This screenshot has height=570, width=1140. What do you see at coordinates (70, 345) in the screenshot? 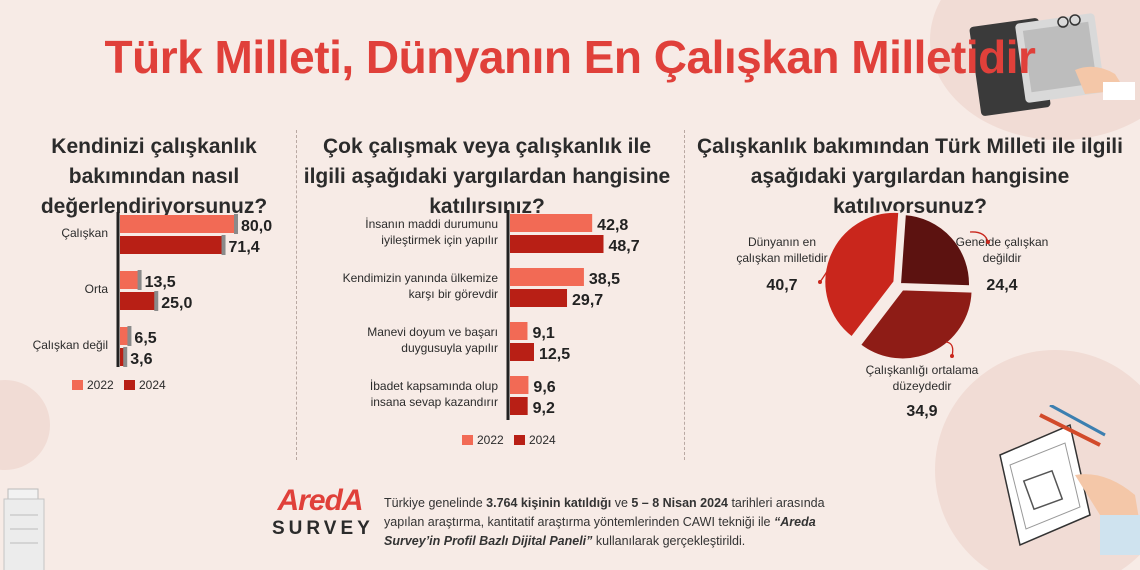
I see `category-label: Çalışkan değil` at bounding box center [70, 345].